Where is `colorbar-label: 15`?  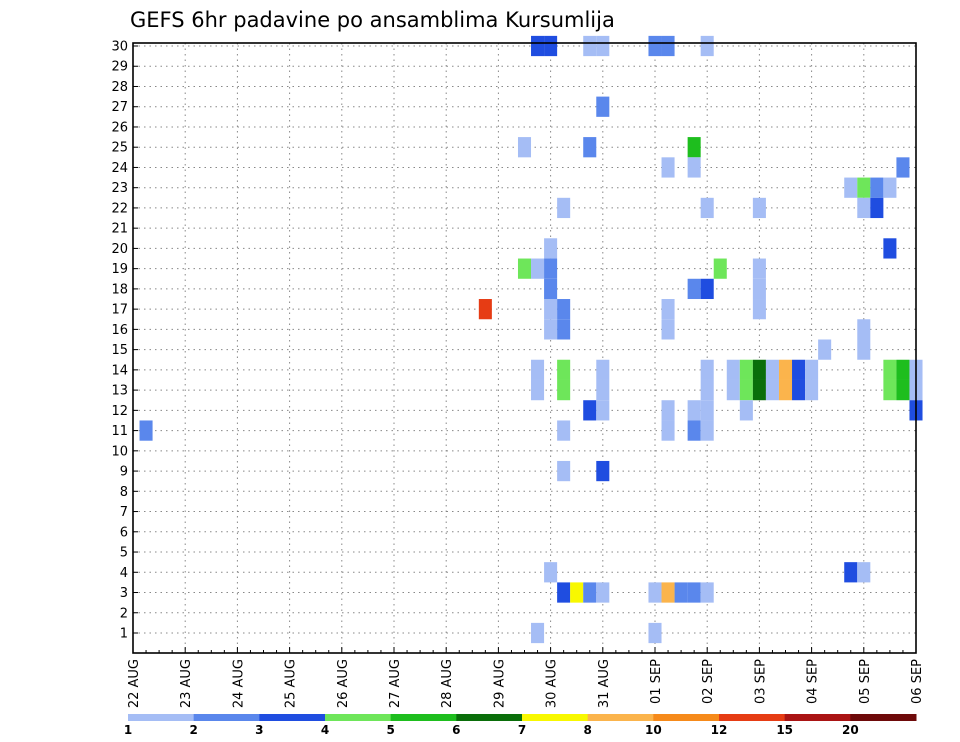 colorbar-label: 15 is located at coordinates (784, 730).